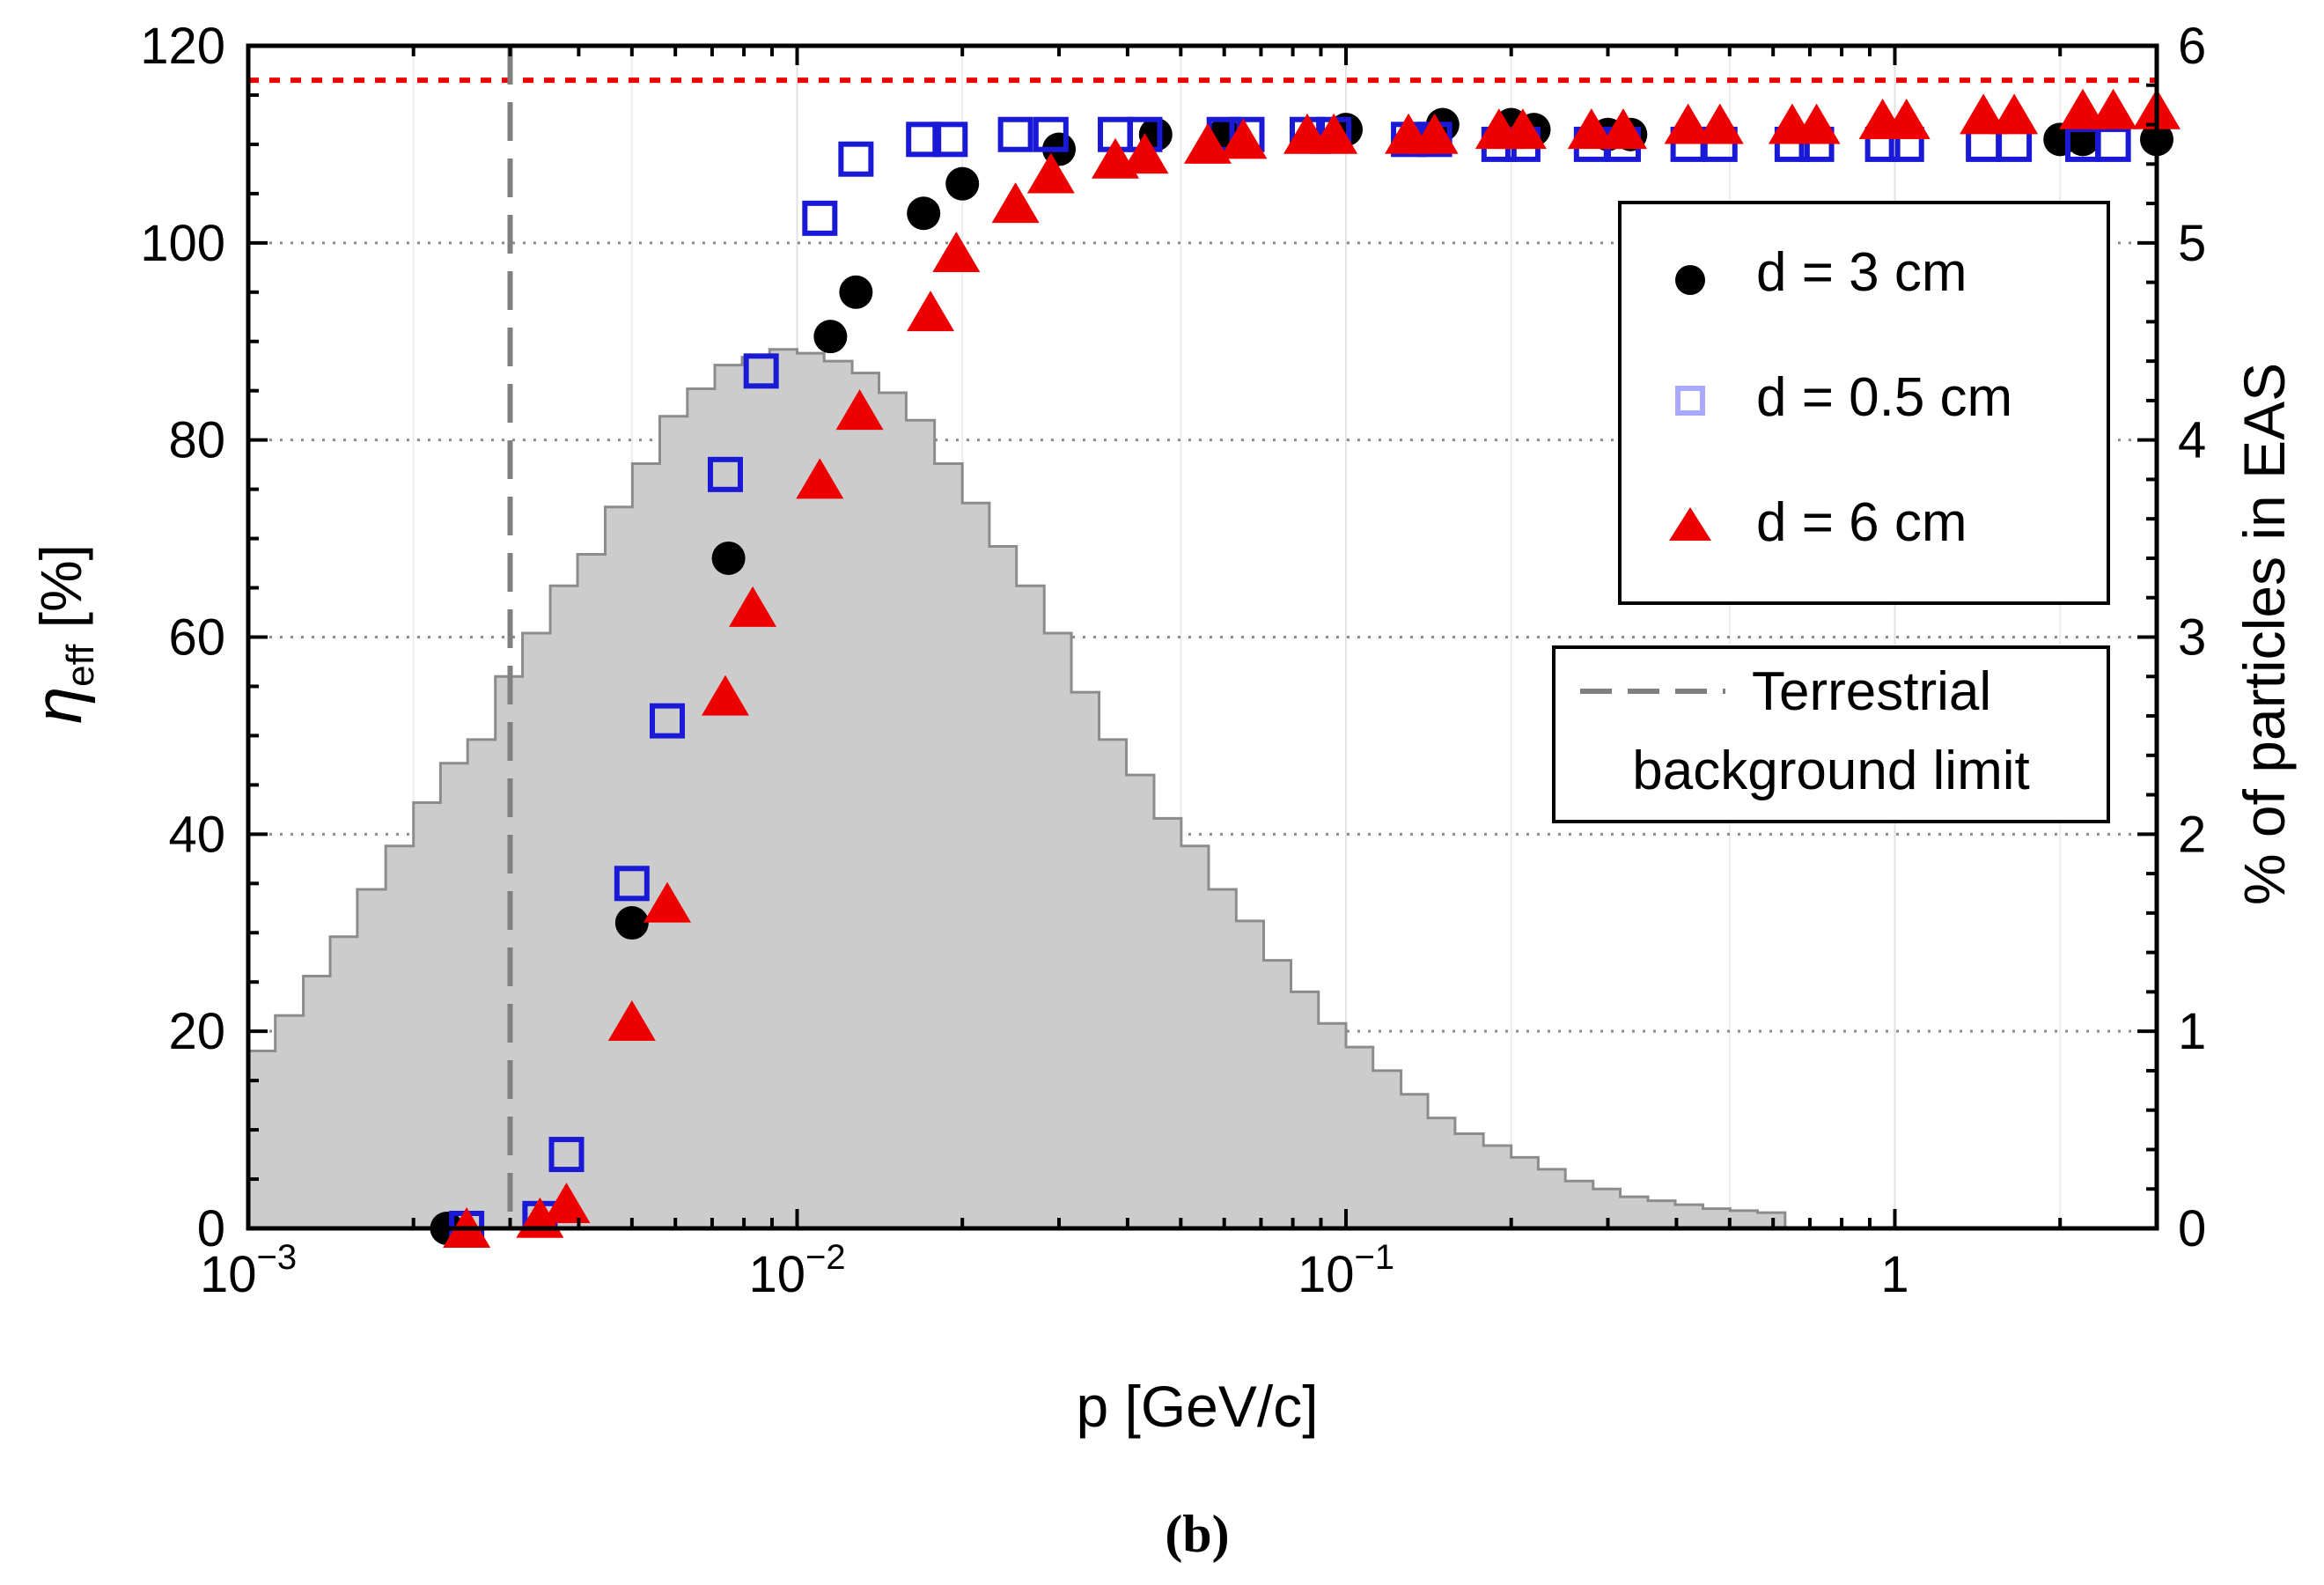 The image size is (2324, 1585). Describe the element at coordinates (80, 665) in the screenshot. I see `y-axis-title-subscript: eff` at that location.